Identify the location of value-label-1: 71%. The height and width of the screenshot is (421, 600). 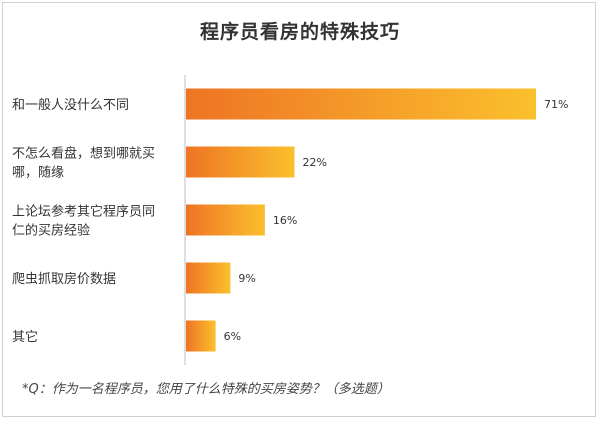
(556, 104).